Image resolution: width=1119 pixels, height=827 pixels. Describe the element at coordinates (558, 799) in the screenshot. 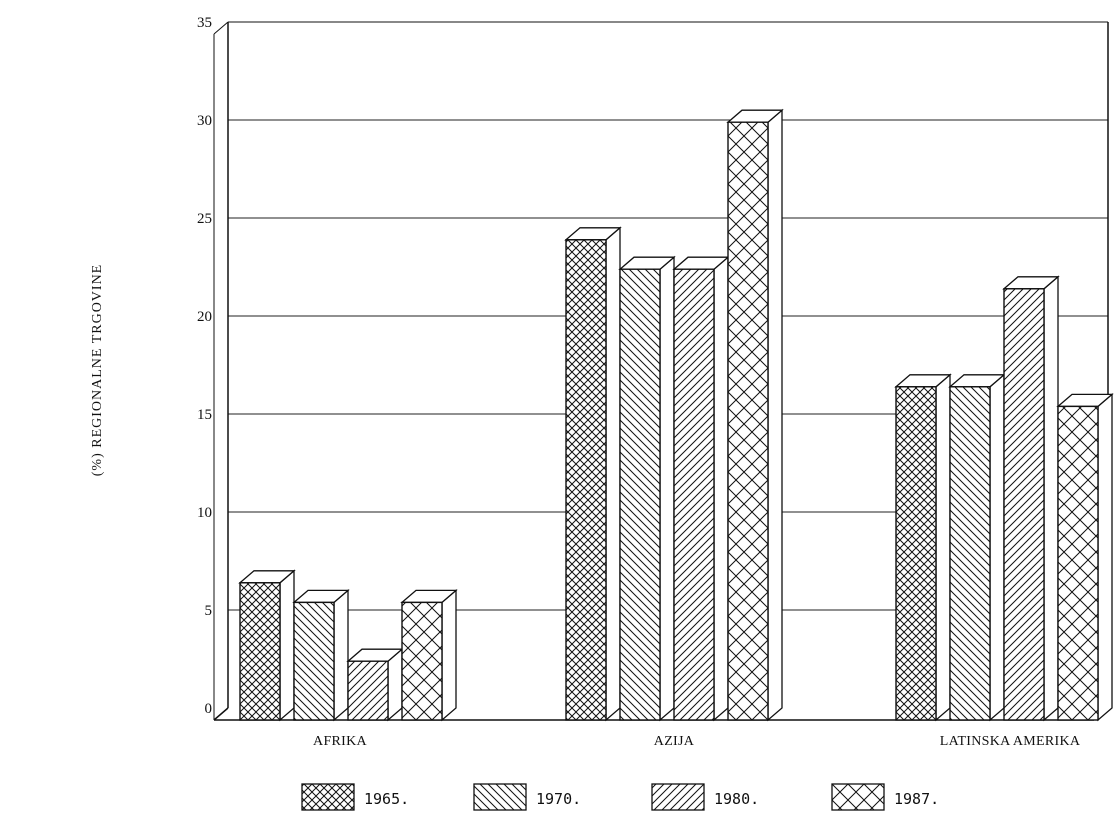

I see `legend-label: 1970.` at that location.